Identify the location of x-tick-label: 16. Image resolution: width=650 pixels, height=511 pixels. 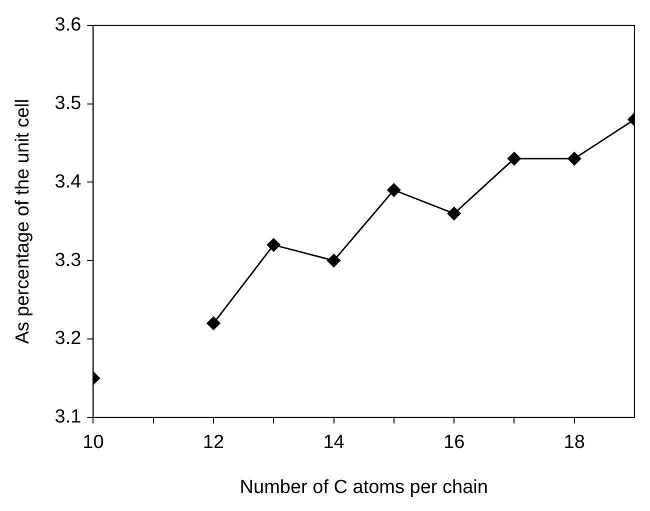
(454, 443).